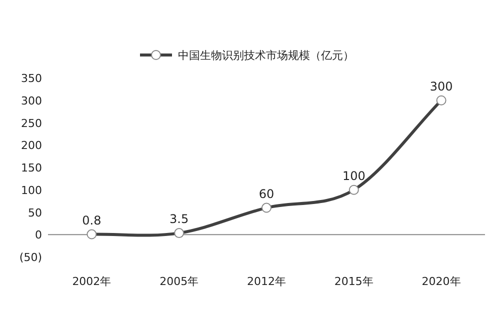 The width and height of the screenshot is (500, 333). I want to click on y-tick-label: 350, so click(31, 78).